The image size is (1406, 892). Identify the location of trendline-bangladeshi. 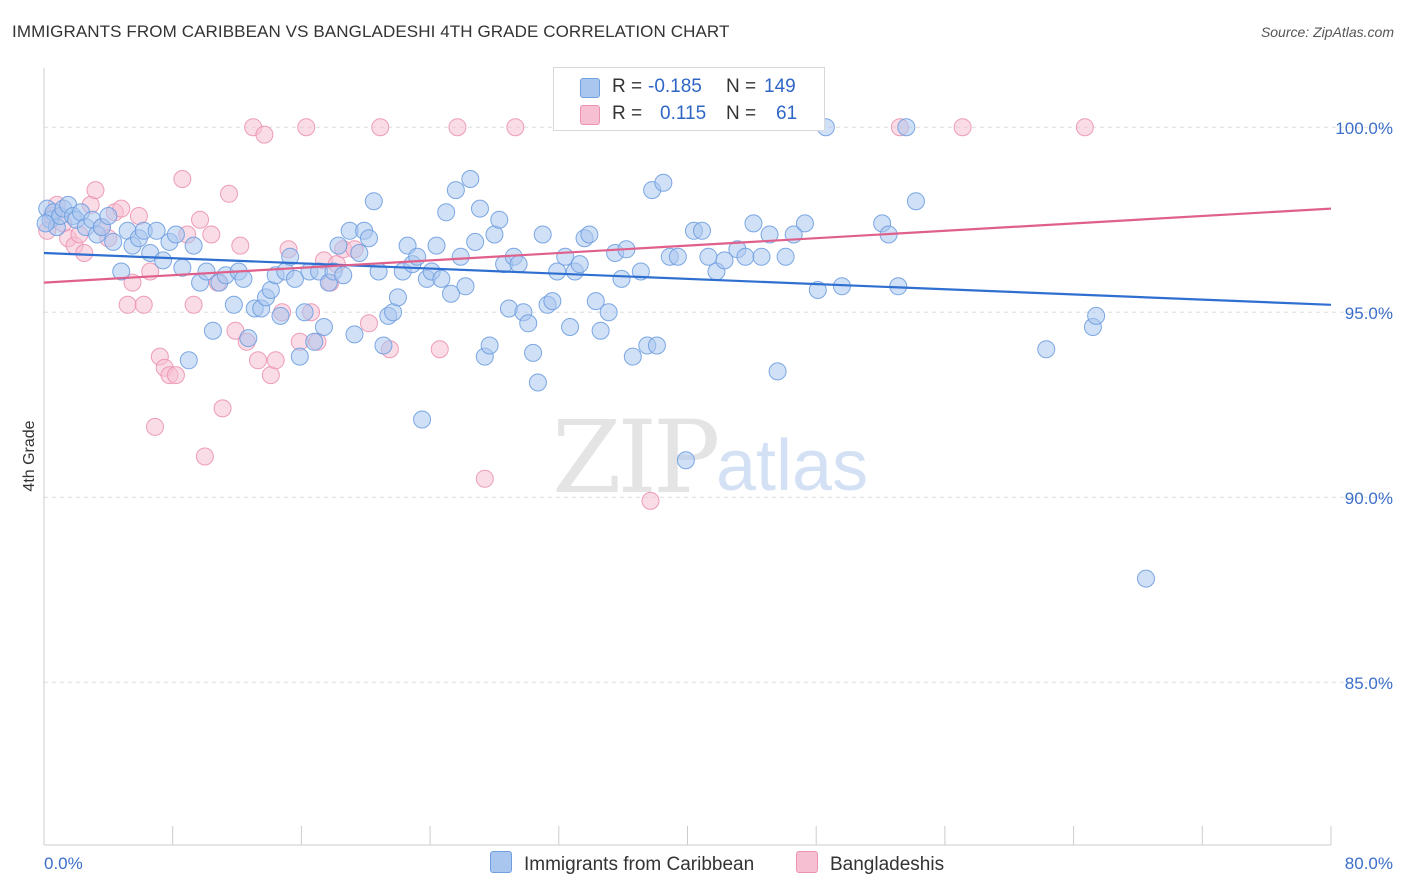
(687, 245).